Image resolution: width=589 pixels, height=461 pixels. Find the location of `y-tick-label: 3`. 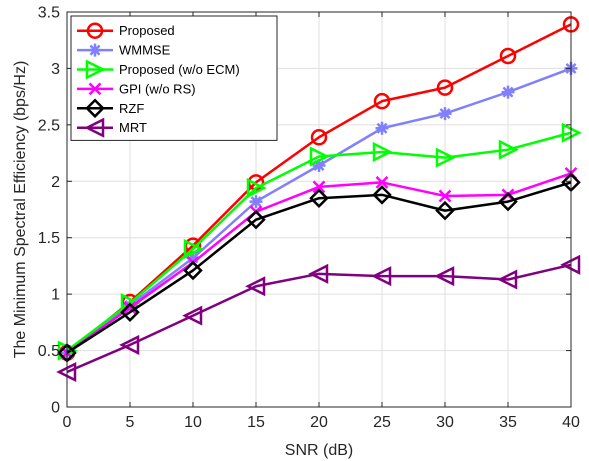

y-tick-label: 3 is located at coordinates (55, 69).